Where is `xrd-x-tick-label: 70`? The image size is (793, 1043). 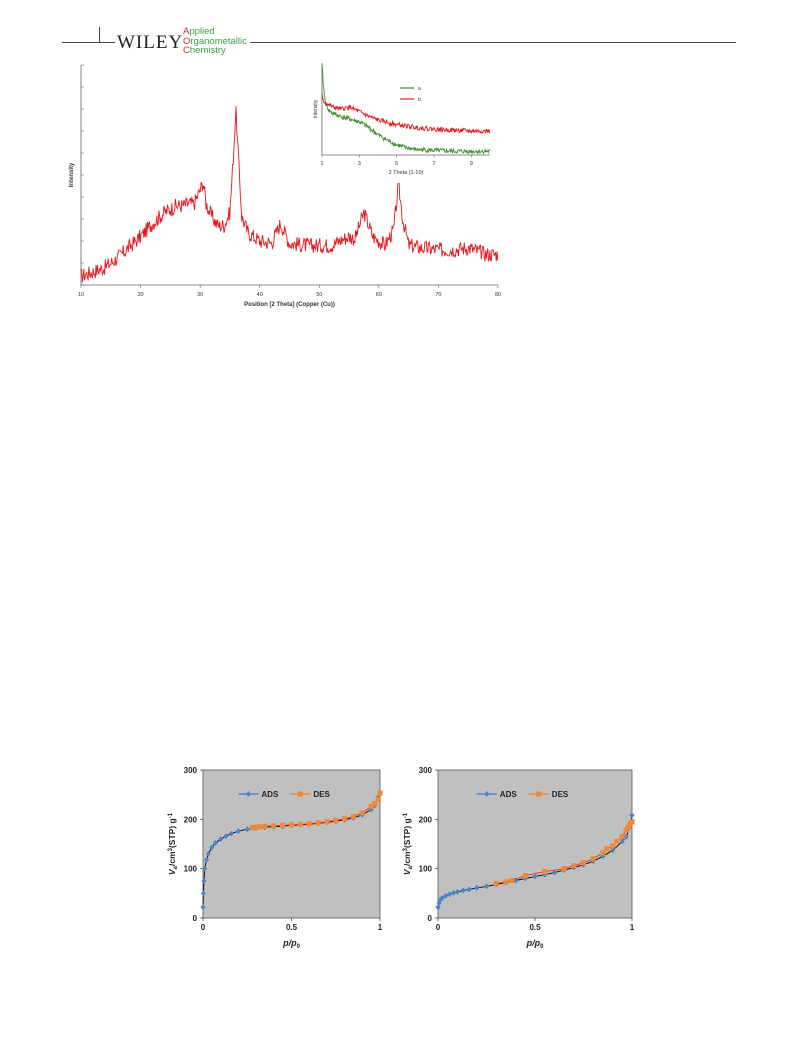 xrd-x-tick-label: 70 is located at coordinates (438, 295).